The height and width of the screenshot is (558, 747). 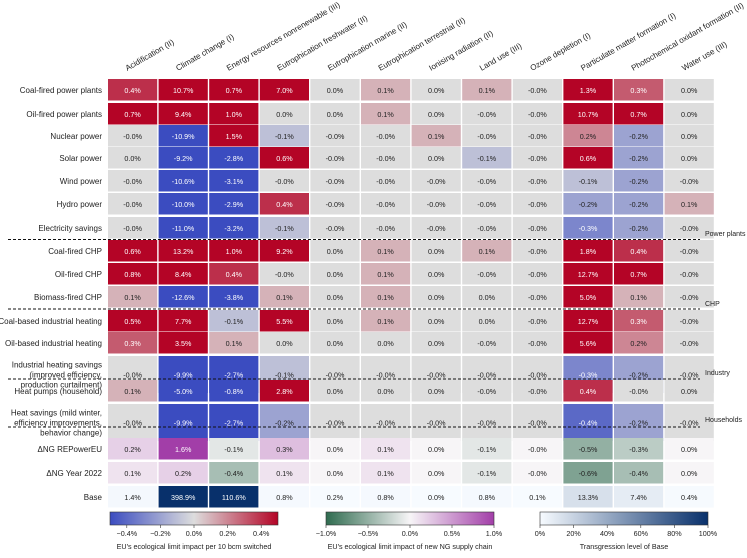 What do you see at coordinates (452, 533) in the screenshot?
I see `colorbar-tick-label: 0.5%` at bounding box center [452, 533].